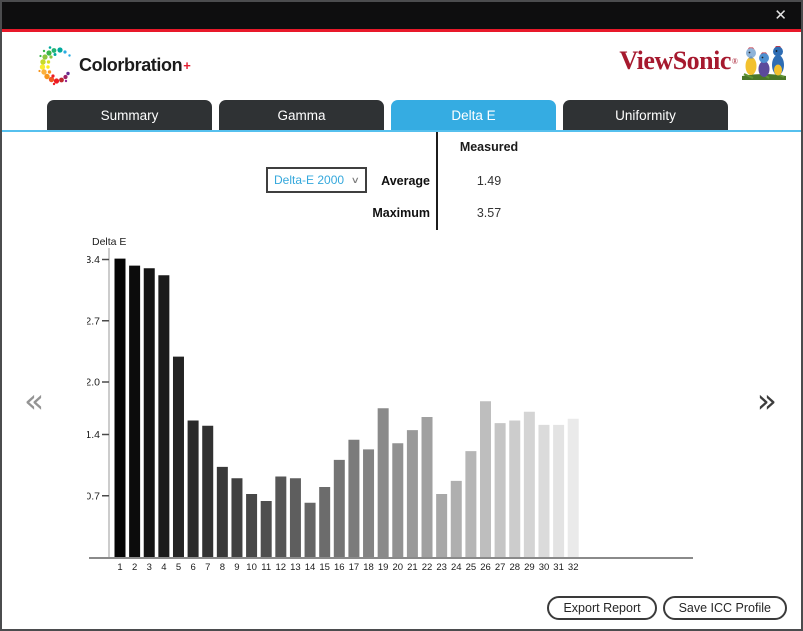  Describe the element at coordinates (437, 181) in the screenshot. I see `stats-divider` at that location.